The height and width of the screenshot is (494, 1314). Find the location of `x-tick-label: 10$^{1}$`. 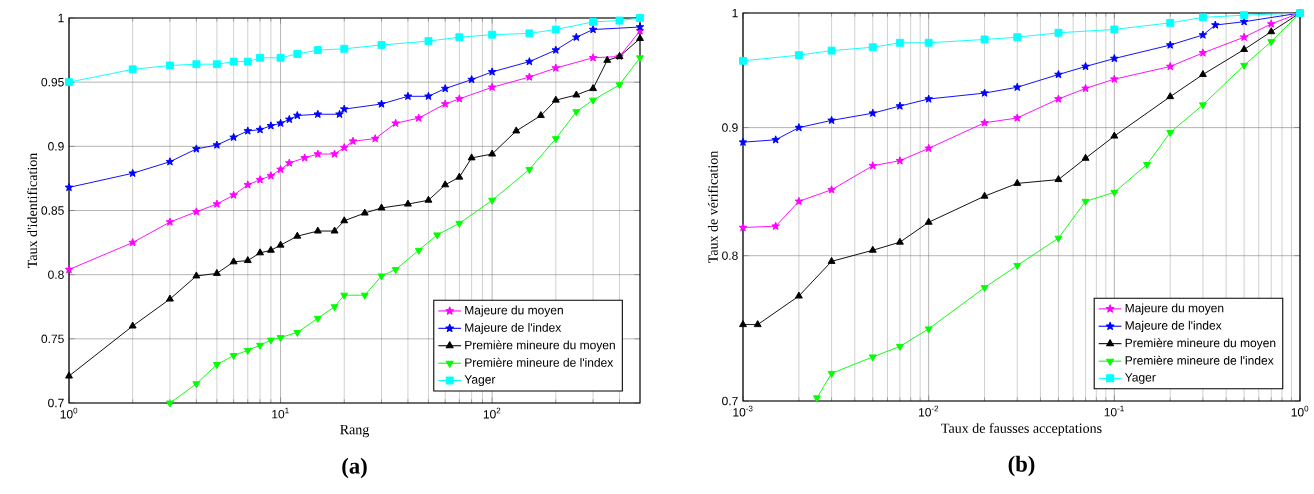

x-tick-label: 10$^{1}$ is located at coordinates (280, 413).